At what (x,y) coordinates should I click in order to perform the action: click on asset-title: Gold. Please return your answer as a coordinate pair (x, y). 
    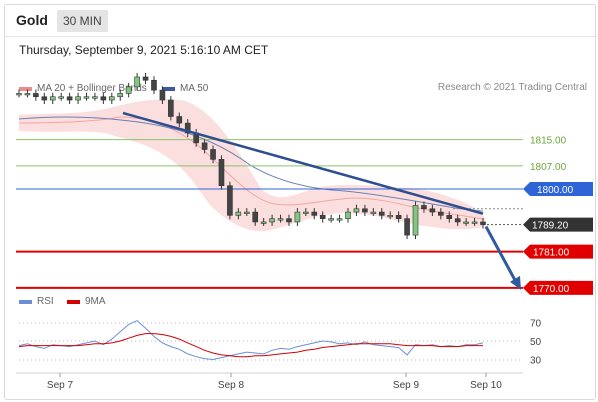
    Looking at the image, I should click on (32, 20).